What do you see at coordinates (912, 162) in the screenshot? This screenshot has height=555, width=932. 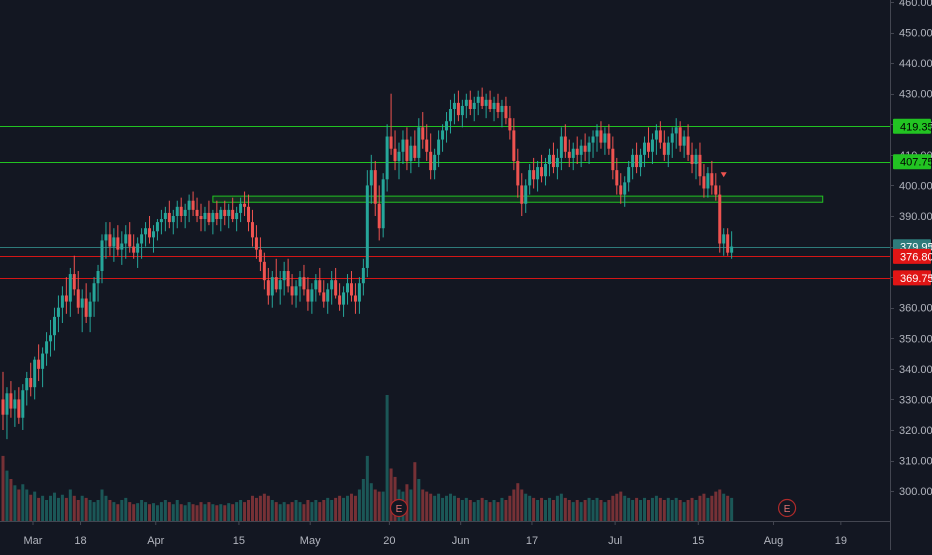 I see `price-badge: 407.75` at bounding box center [912, 162].